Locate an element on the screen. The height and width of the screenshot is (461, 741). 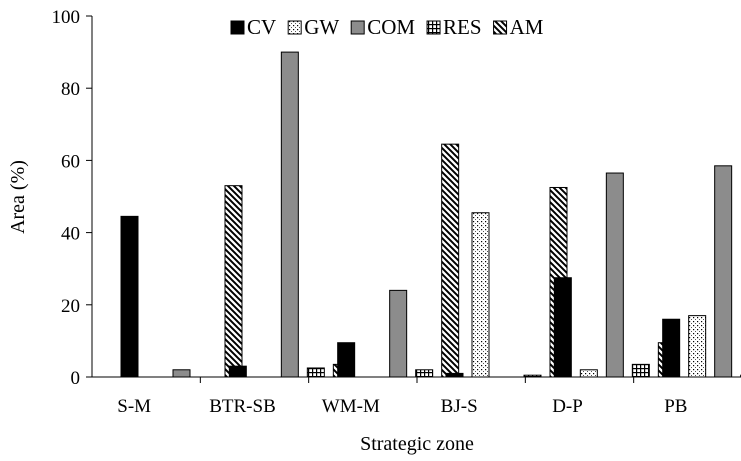
bar-res-wm-m is located at coordinates (424, 373).